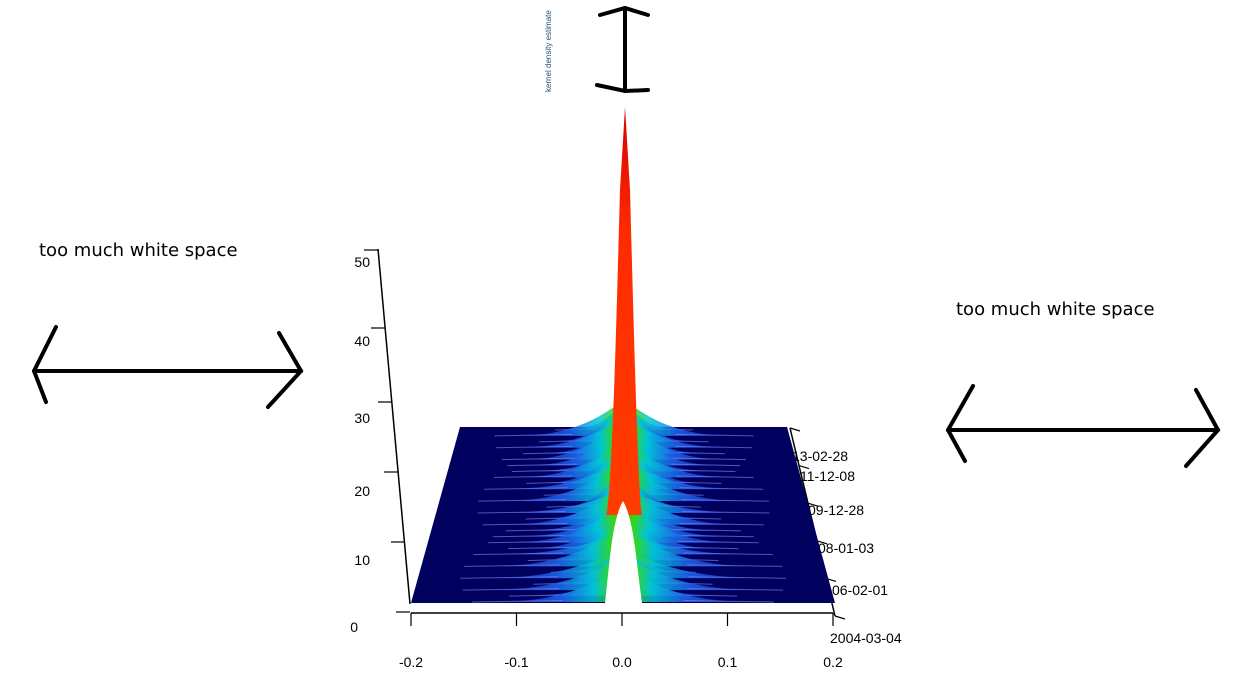 Image resolution: width=1245 pixels, height=676 pixels. Describe the element at coordinates (362, 262) in the screenshot. I see `z-tick-label: 50` at that location.